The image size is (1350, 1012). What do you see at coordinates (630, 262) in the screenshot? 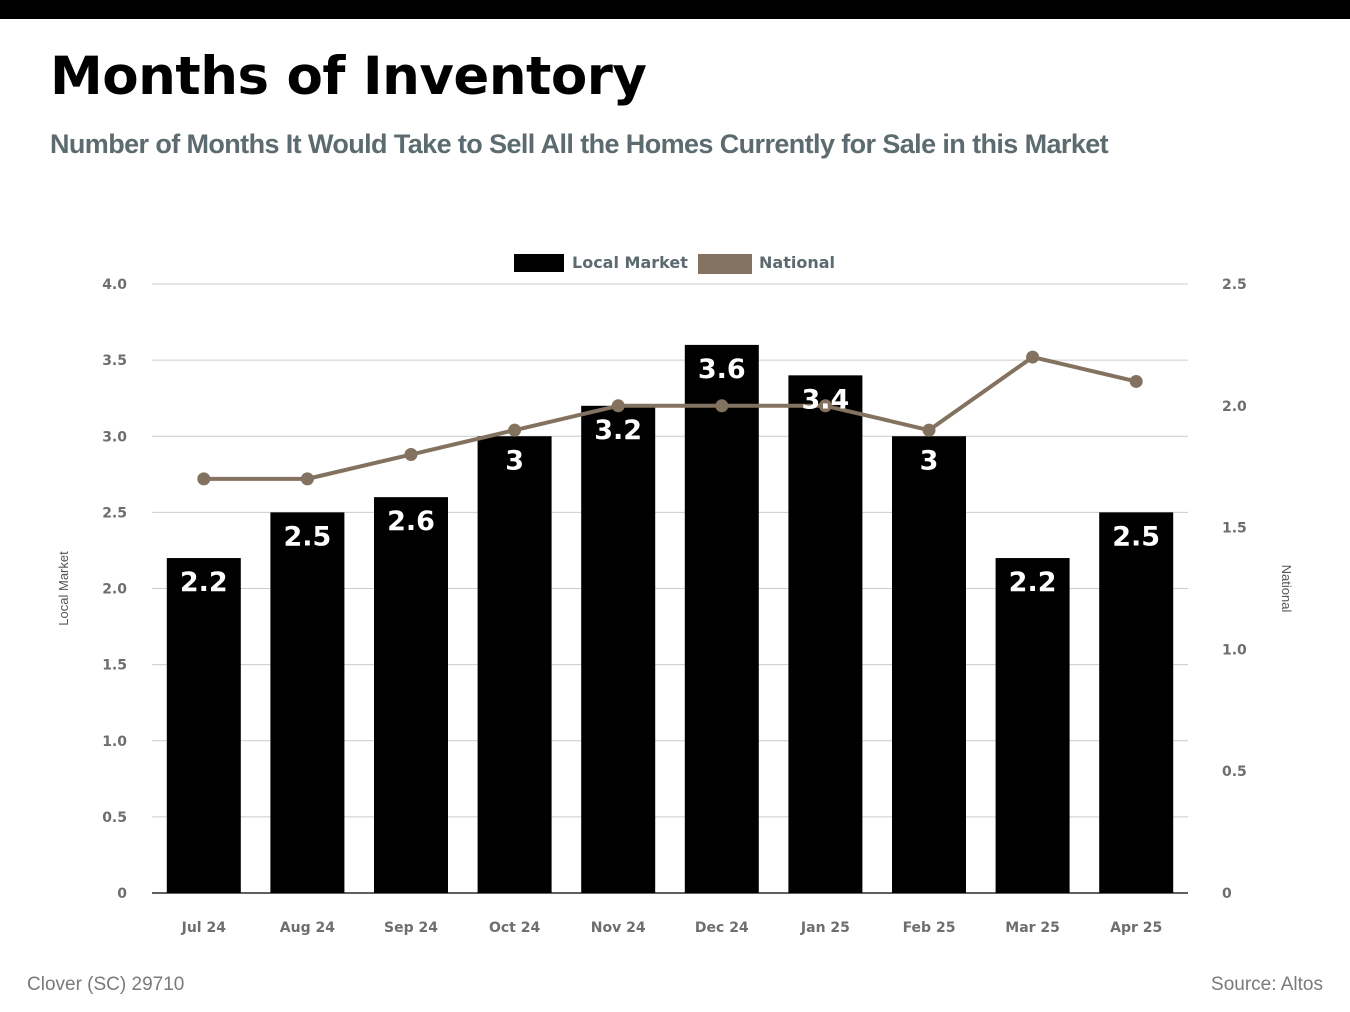
I see `legend-label-local-market: Local Market` at bounding box center [630, 262].